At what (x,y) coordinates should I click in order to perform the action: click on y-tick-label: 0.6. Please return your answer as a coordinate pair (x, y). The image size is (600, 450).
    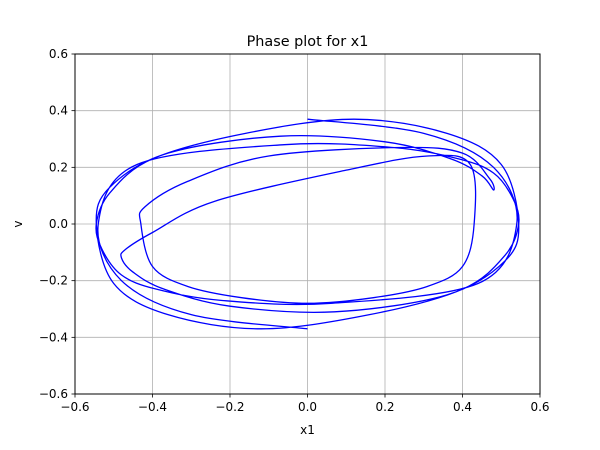
    Looking at the image, I should click on (58, 54).